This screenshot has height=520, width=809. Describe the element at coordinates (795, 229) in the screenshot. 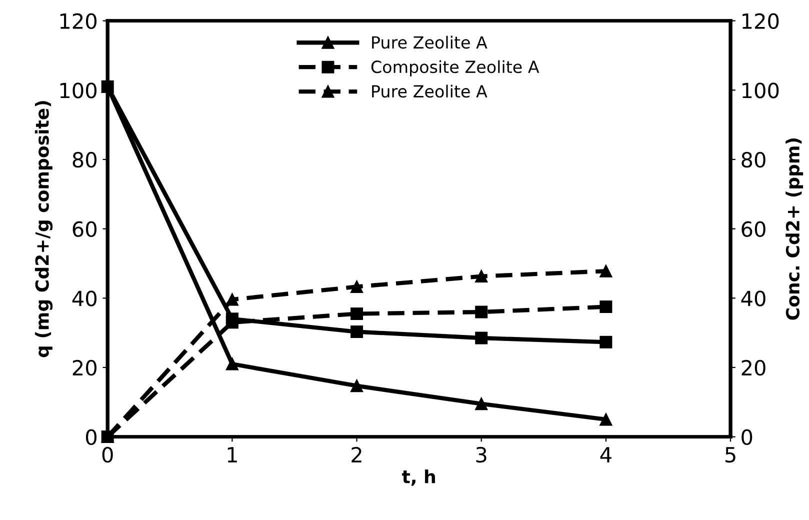

I see `y2-axis-title: Conc. Cd2+ (ppm)` at that location.